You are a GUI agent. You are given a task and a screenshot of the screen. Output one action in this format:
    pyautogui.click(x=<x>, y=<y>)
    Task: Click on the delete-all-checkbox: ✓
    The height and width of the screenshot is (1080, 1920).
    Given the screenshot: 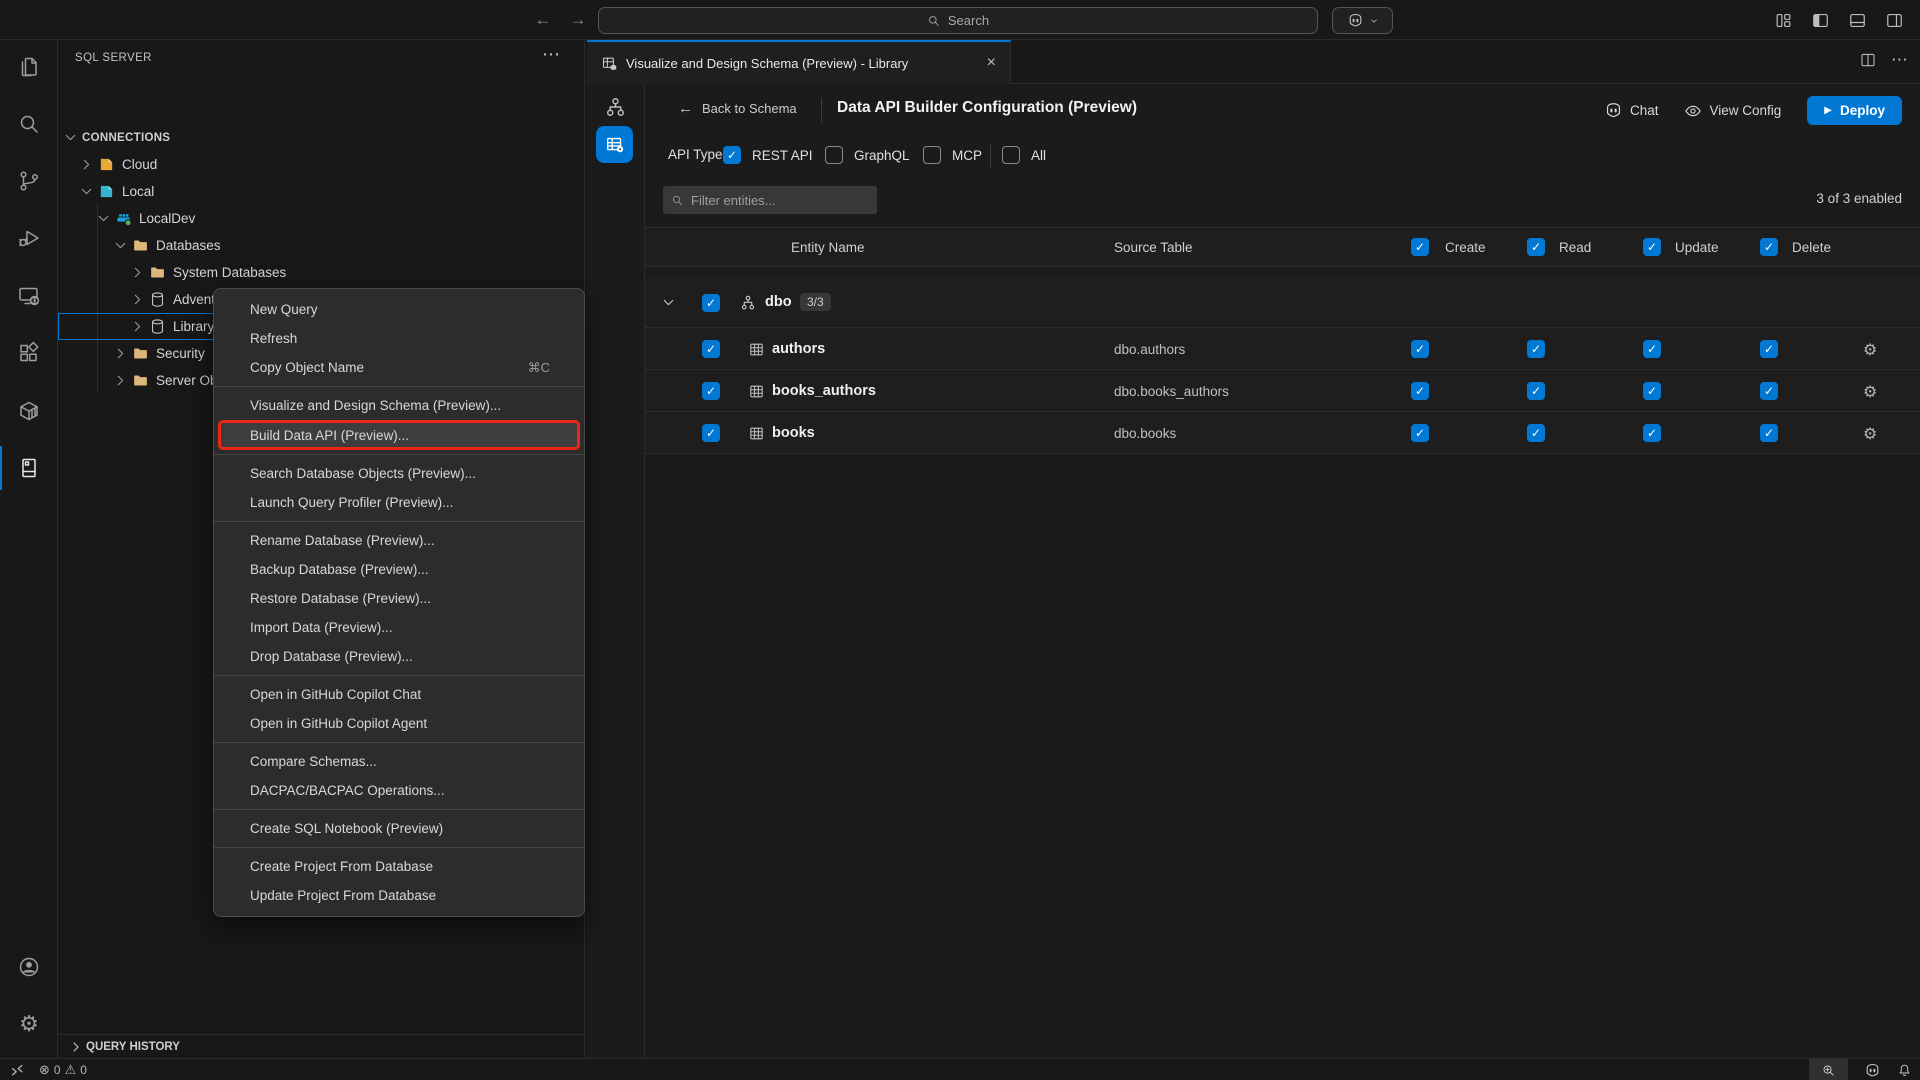 What is the action you would take?
    pyautogui.click(x=1769, y=247)
    